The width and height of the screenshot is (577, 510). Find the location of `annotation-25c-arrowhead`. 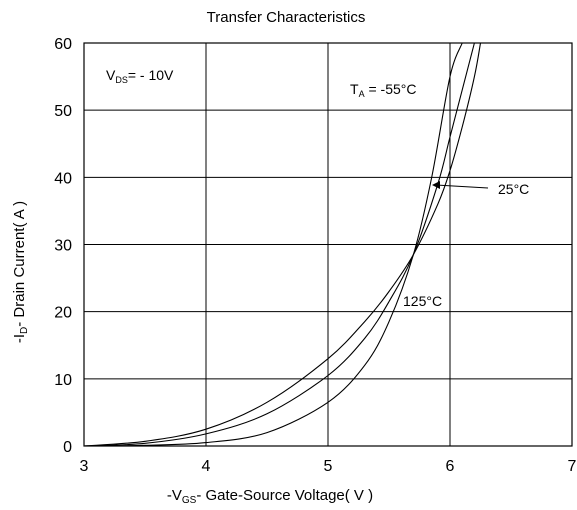

annotation-25c-arrowhead is located at coordinates (436, 185).